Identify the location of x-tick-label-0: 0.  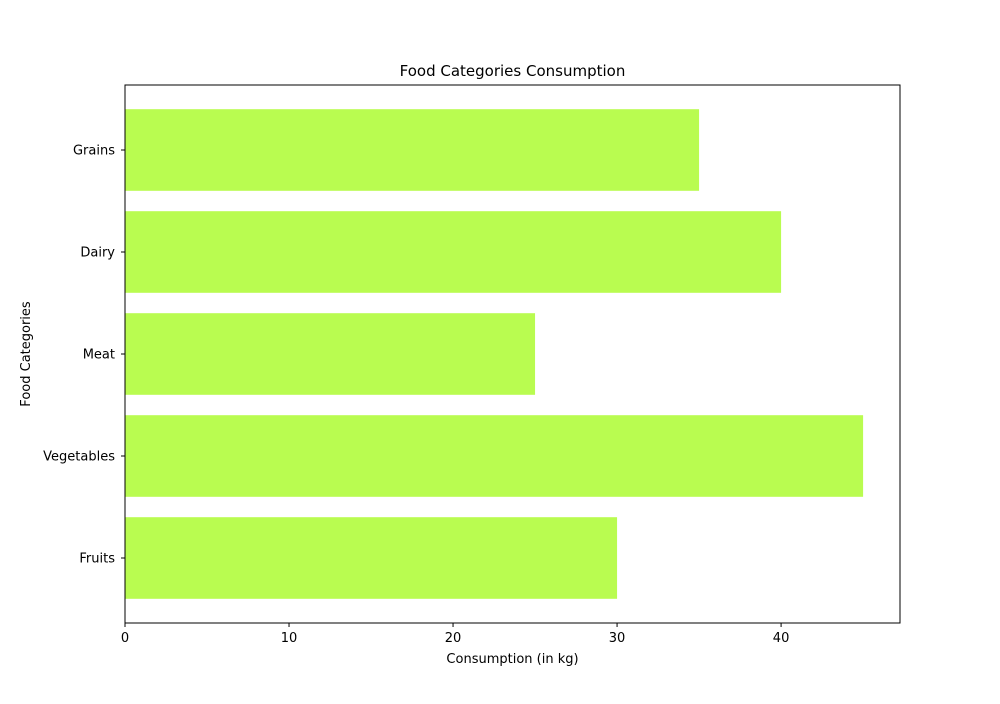
(125, 638).